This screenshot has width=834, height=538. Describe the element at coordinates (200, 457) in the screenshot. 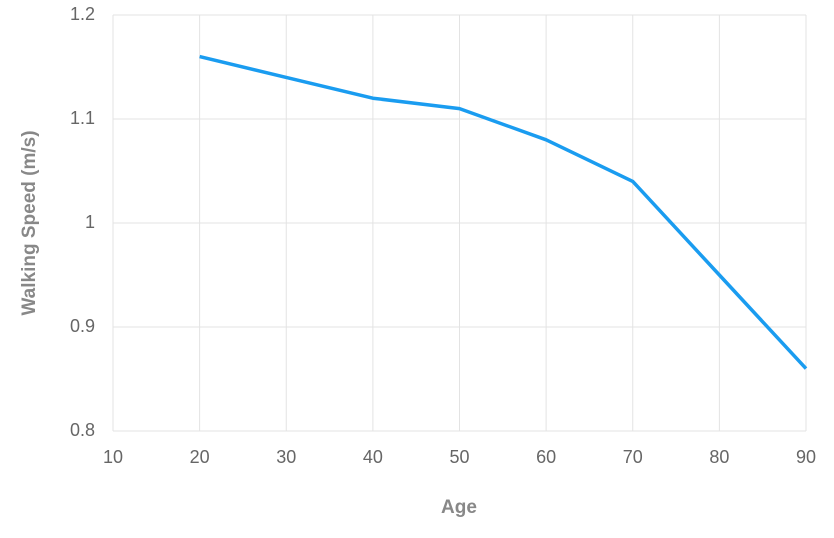

I see `x-tick-label: 20` at that location.